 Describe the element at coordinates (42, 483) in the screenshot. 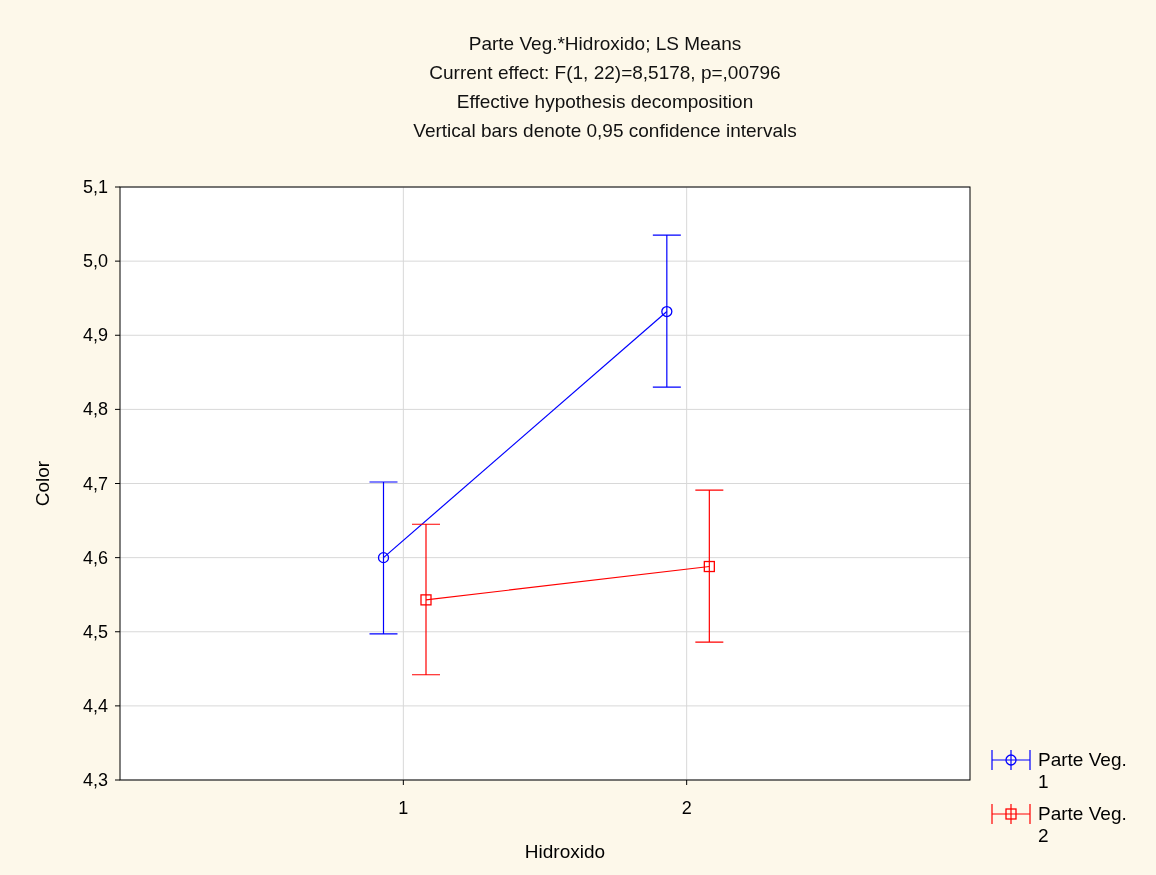

I see `y-axis-title: Color` at that location.